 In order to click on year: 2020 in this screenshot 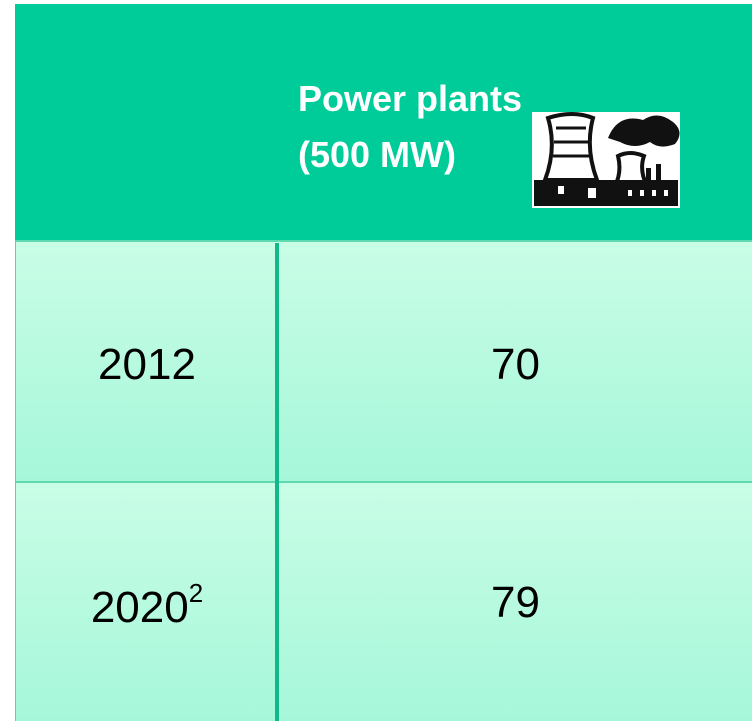, I will do `click(139, 607)`.